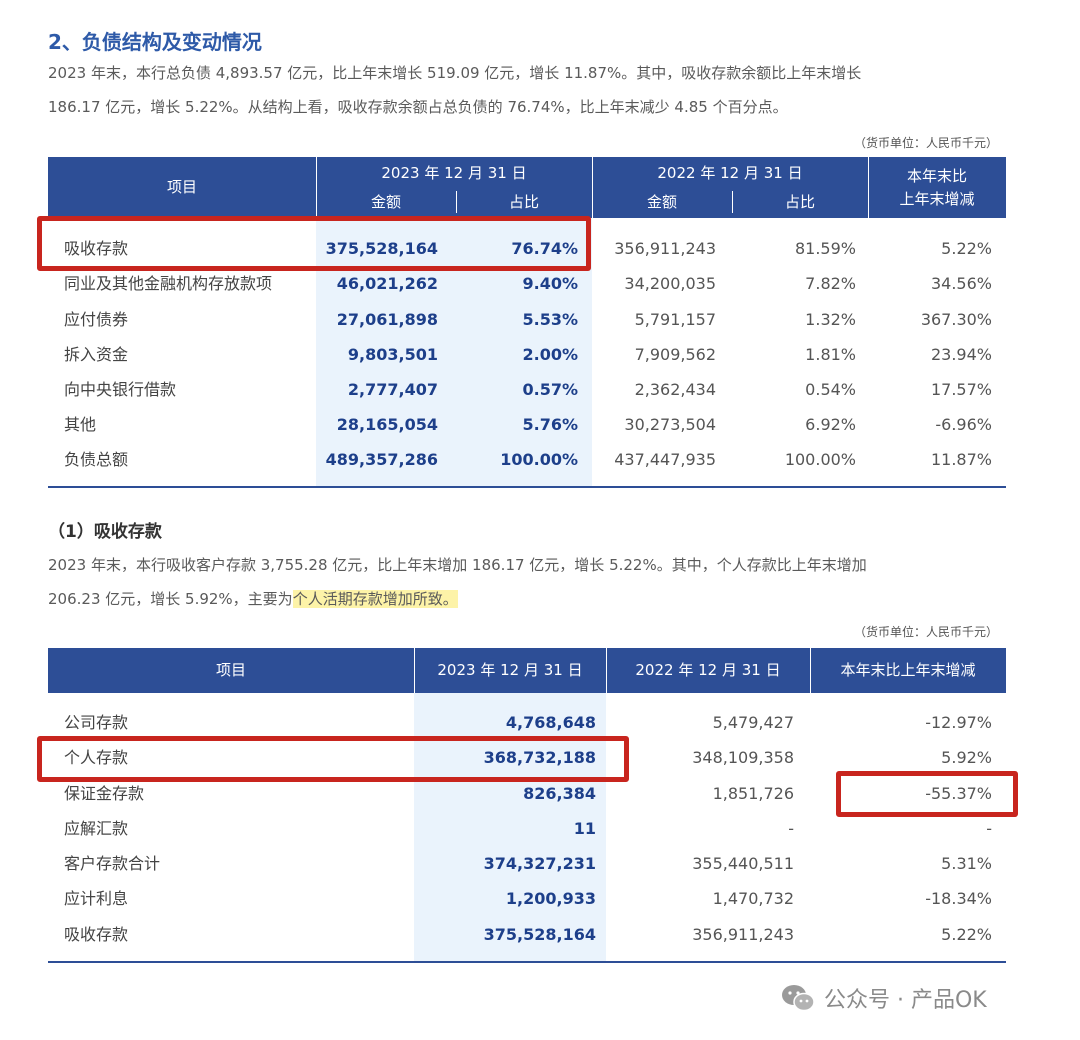 The width and height of the screenshot is (1080, 1040). Describe the element at coordinates (80, 424) in the screenshot. I see `row-name: 其他` at that location.